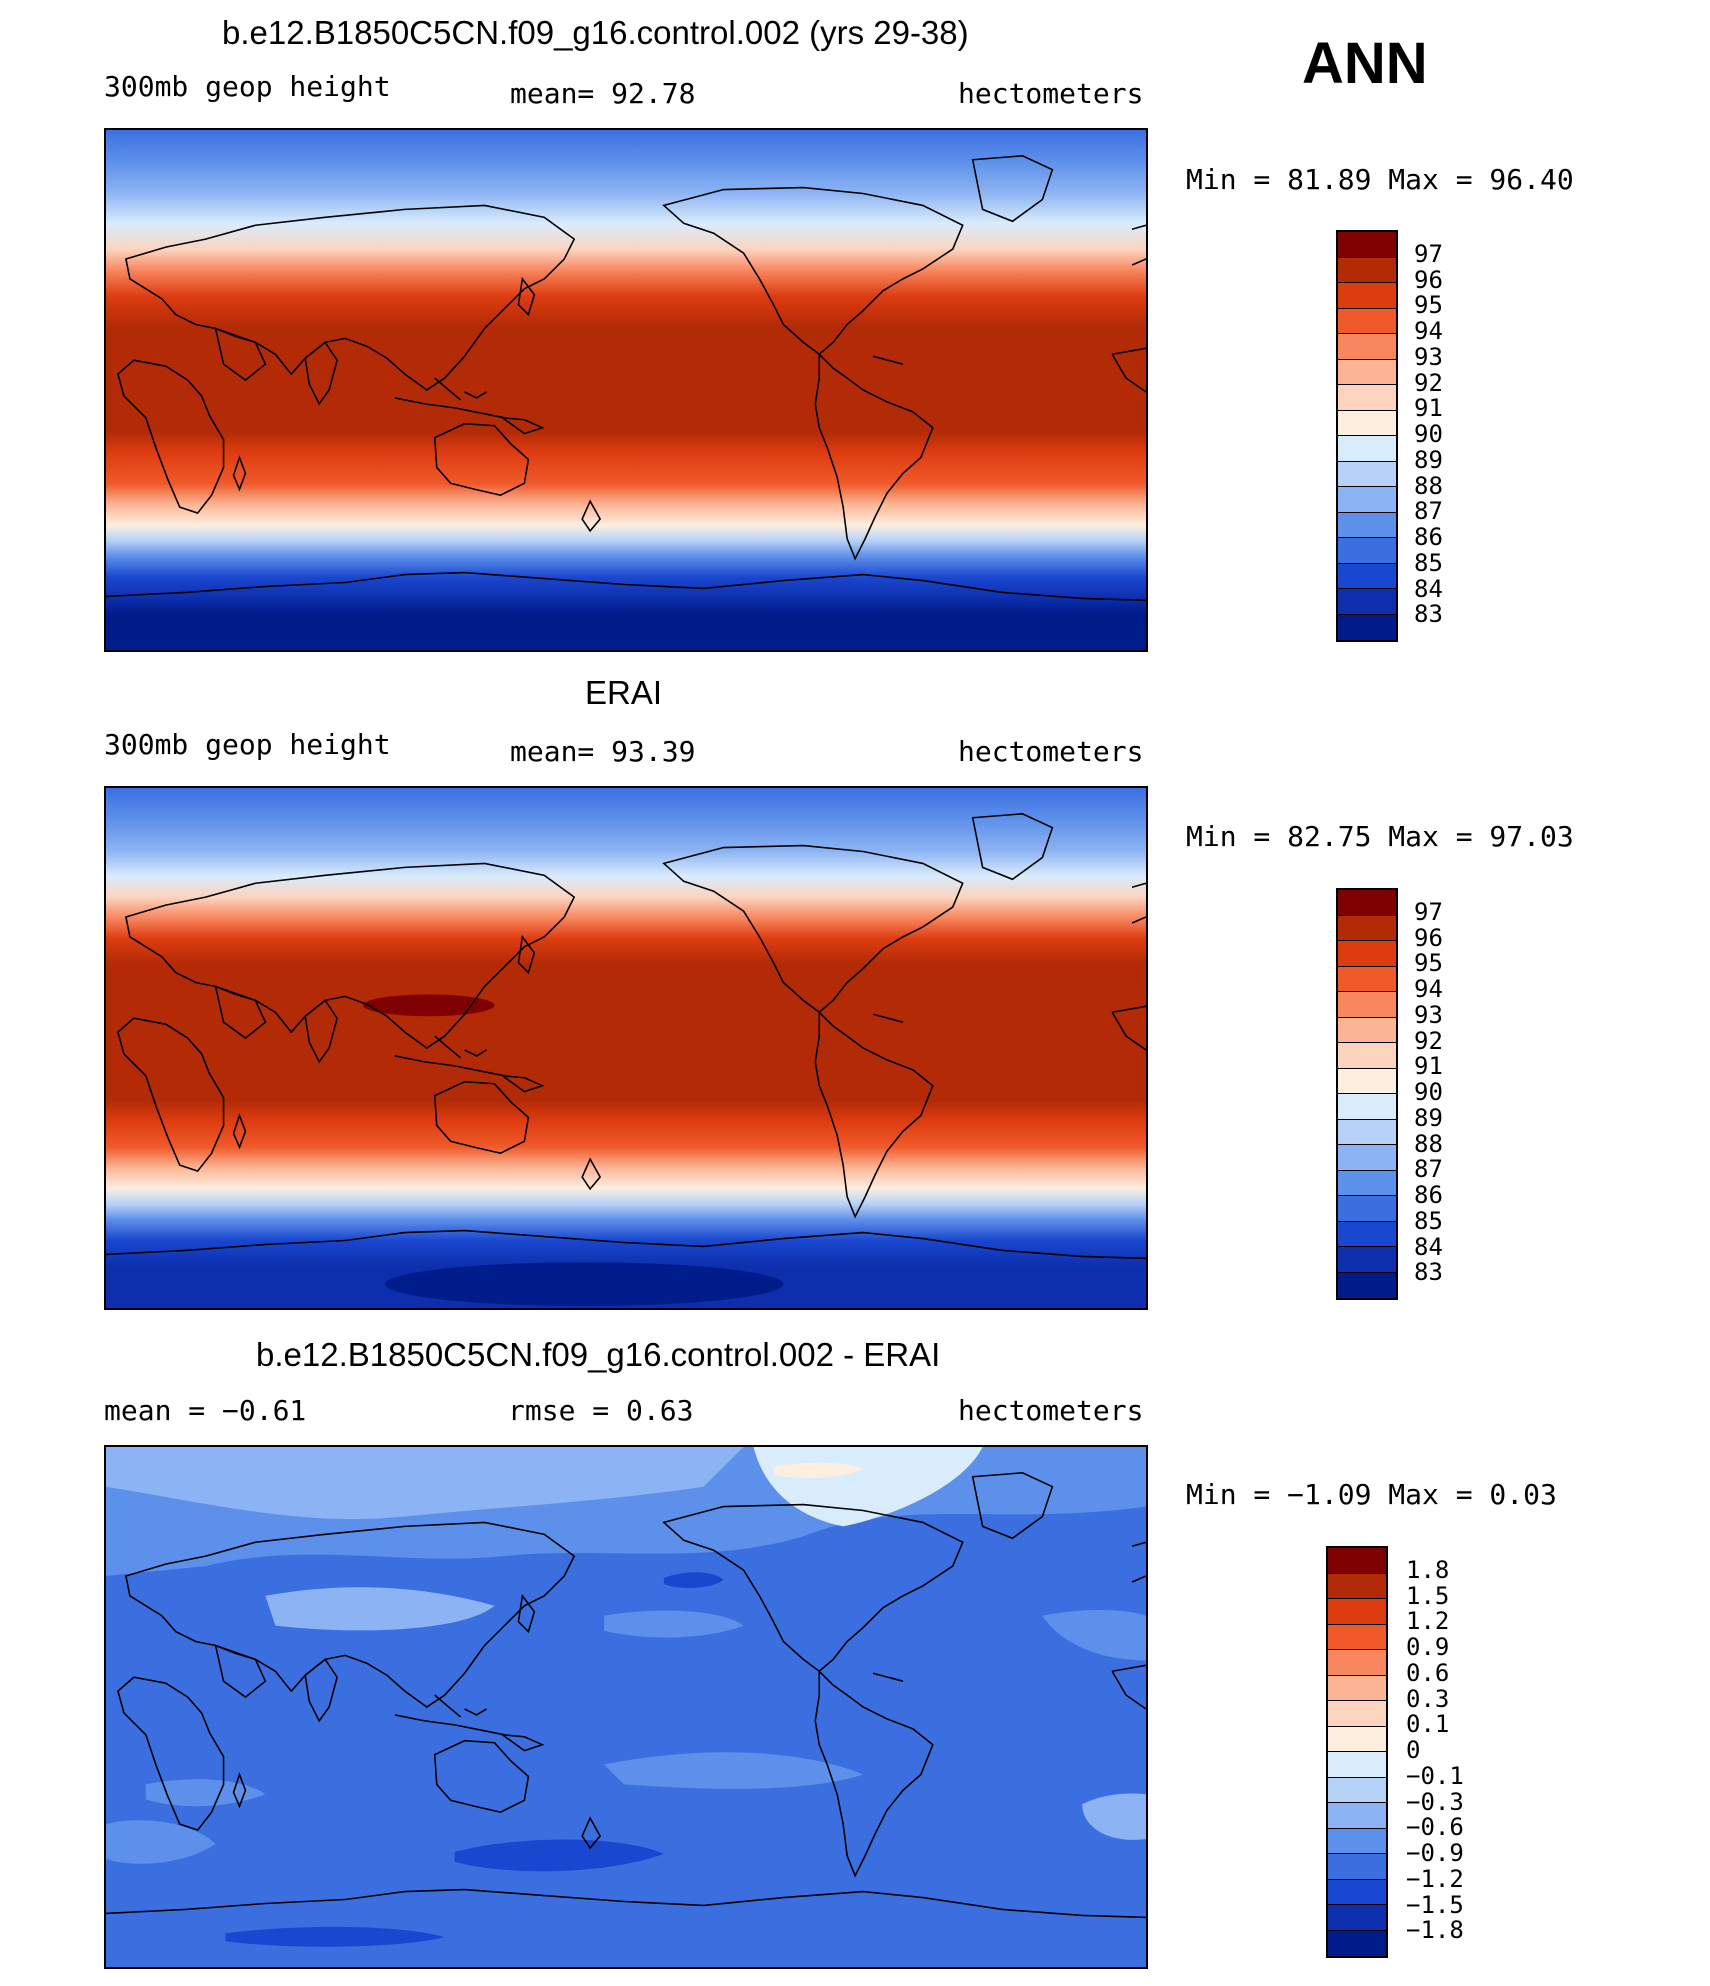 This screenshot has height=1986, width=1710. What do you see at coordinates (1051, 1410) in the screenshot?
I see `panel-3-units-label: hectometers` at bounding box center [1051, 1410].